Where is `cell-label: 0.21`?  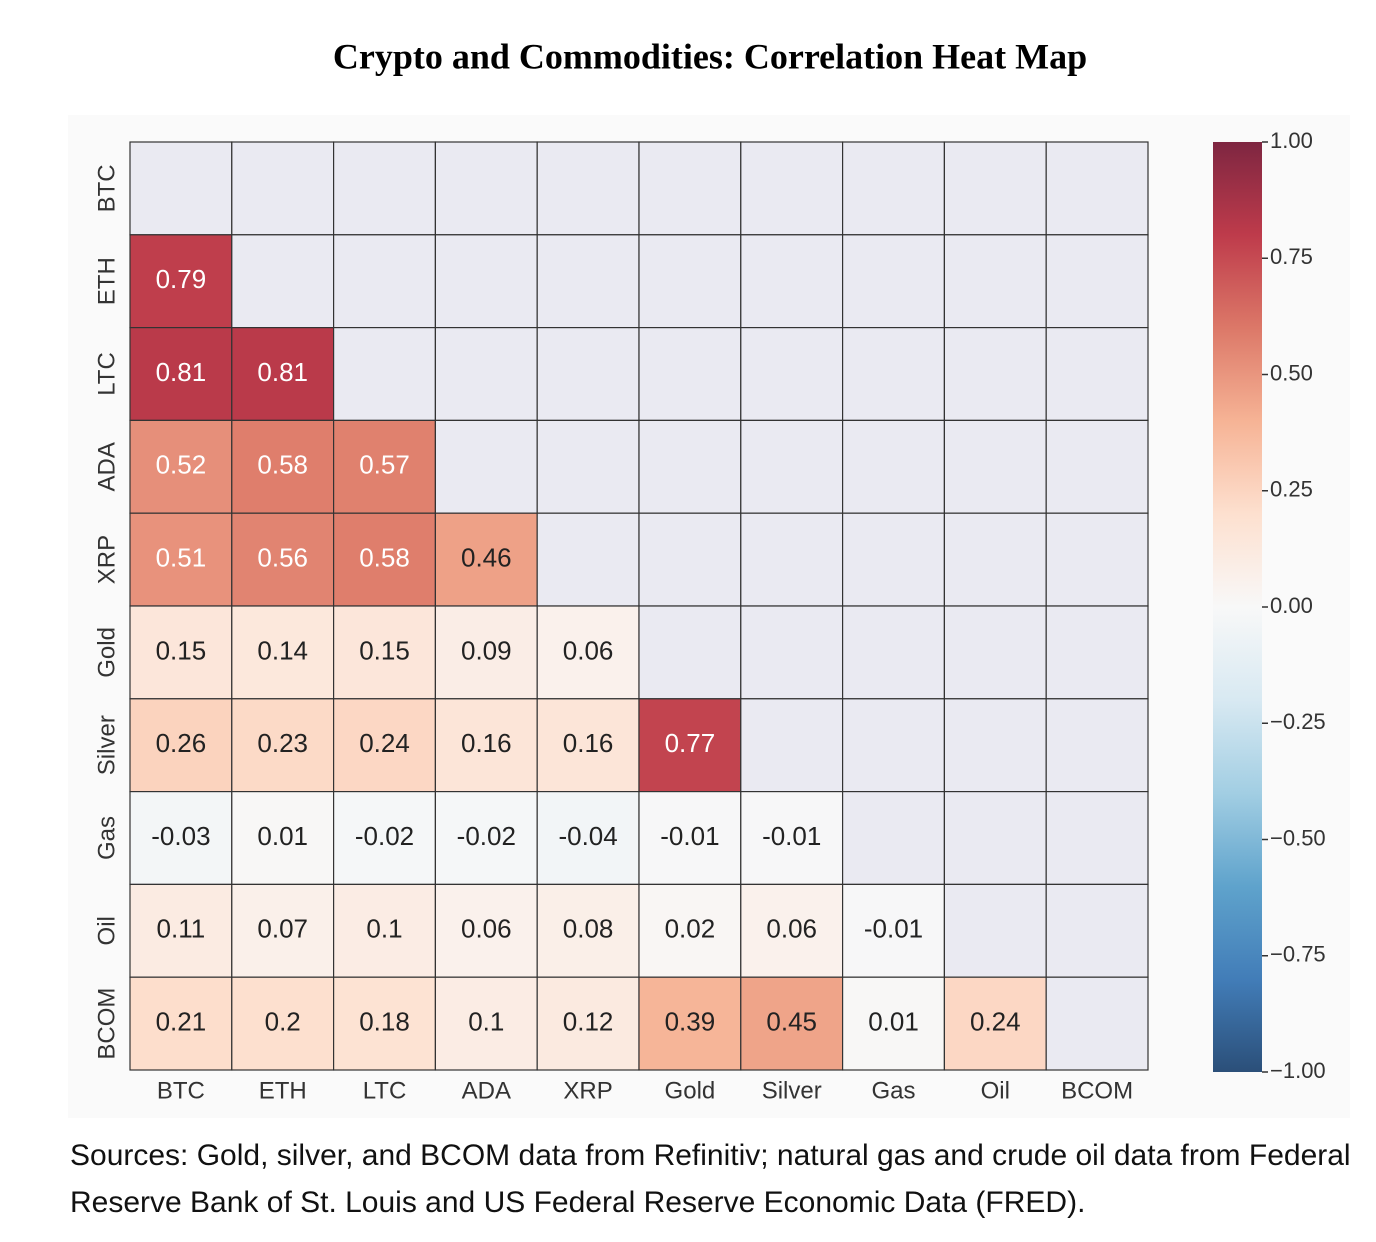 cell-label: 0.21 is located at coordinates (181, 1021).